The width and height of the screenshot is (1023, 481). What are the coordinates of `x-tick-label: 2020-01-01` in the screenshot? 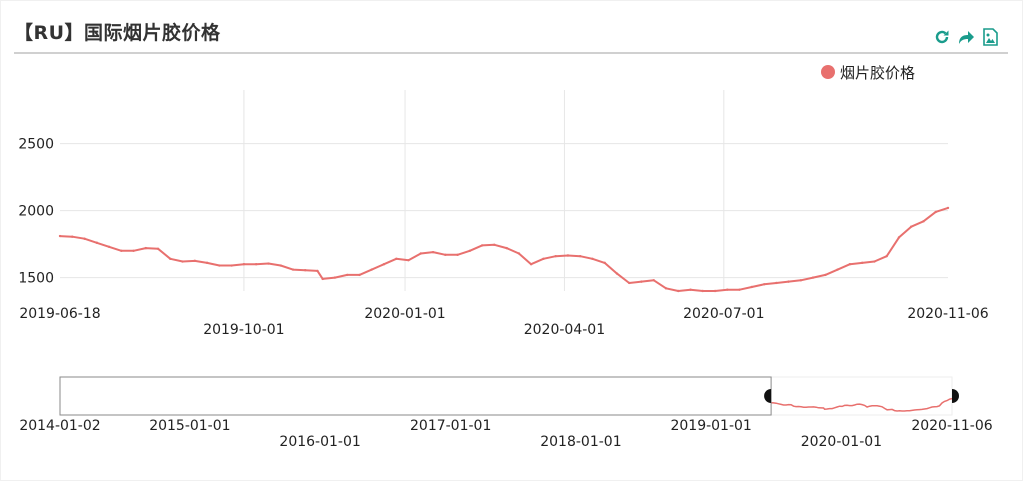 It's located at (404, 314).